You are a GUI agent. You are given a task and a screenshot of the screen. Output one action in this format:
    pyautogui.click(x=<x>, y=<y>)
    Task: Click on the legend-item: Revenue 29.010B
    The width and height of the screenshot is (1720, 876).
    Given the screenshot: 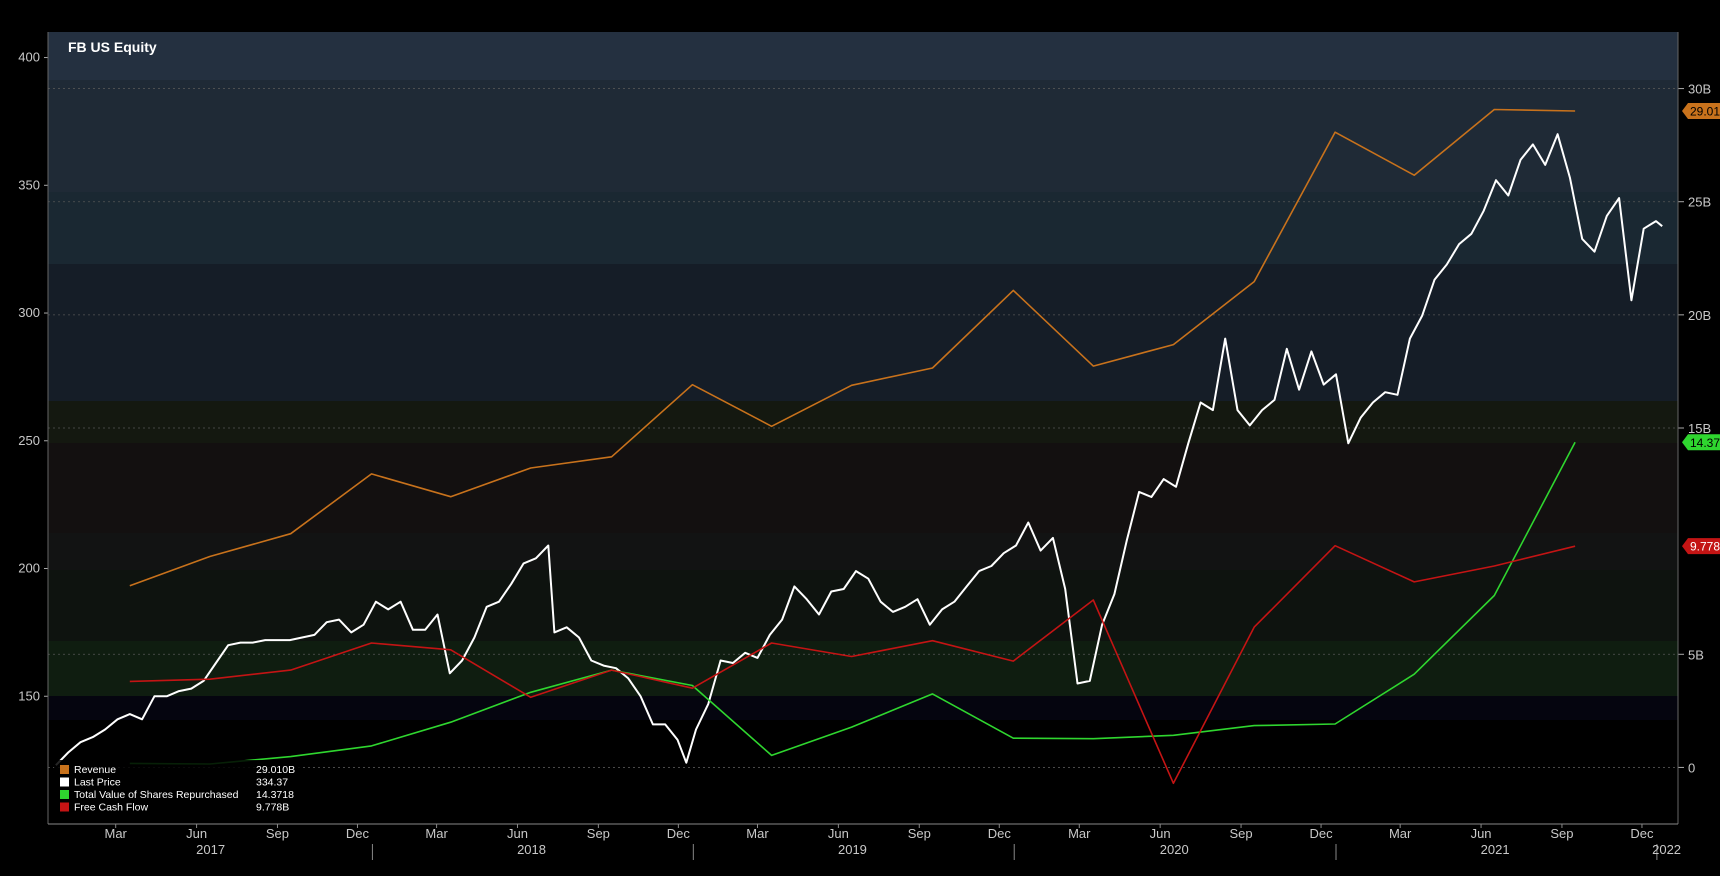 What is the action you would take?
    pyautogui.click(x=177, y=770)
    